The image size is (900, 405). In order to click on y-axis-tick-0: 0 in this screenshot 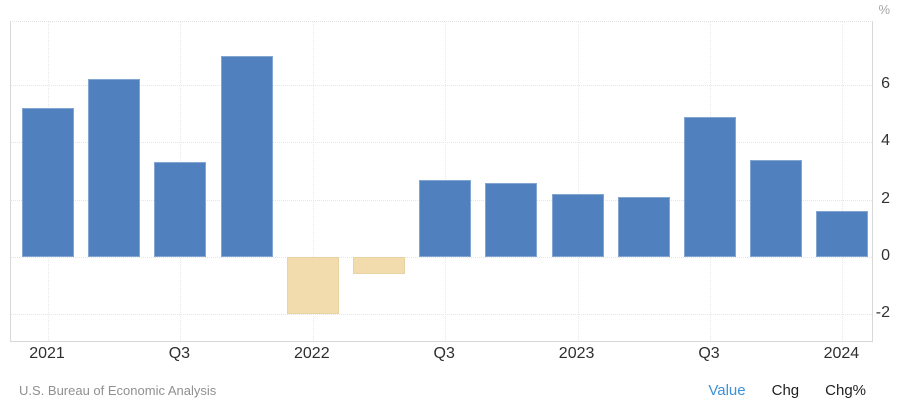, I will do `click(885, 255)`.